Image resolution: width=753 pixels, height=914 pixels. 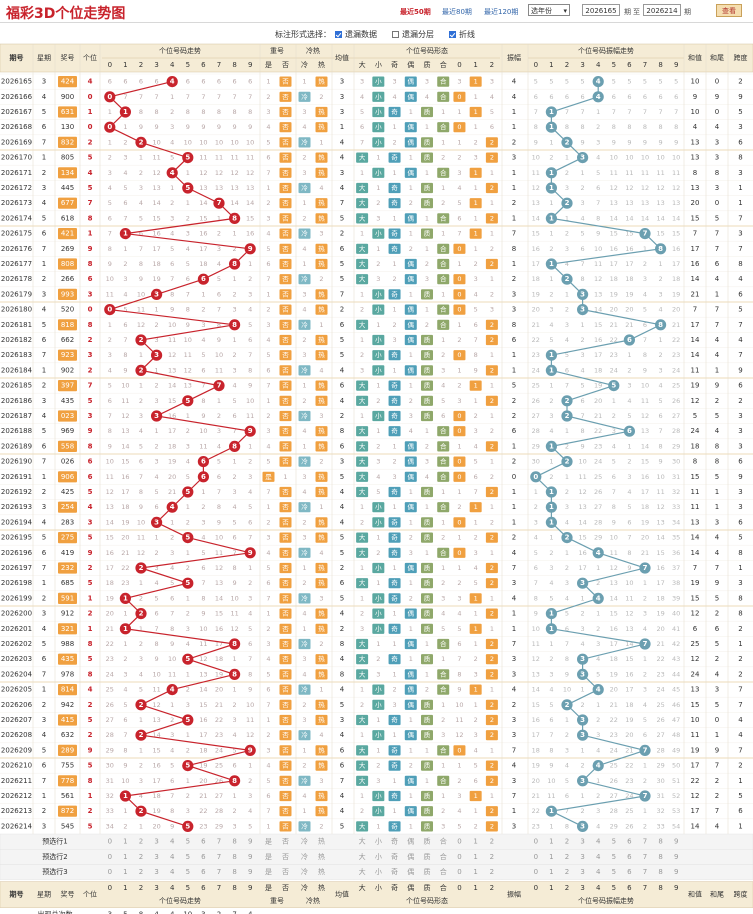 I want to click on amp-ball-number: 1, so click(x=551, y=811).